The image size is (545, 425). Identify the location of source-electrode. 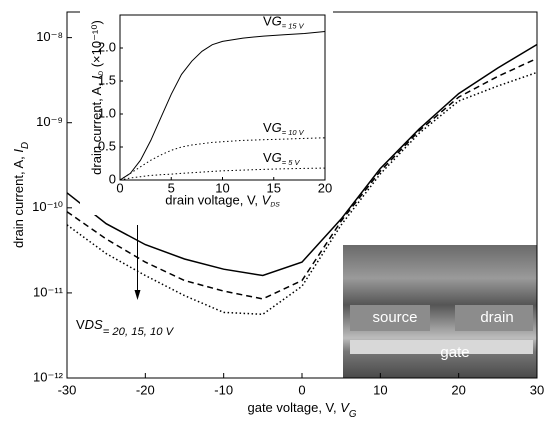
(390, 318).